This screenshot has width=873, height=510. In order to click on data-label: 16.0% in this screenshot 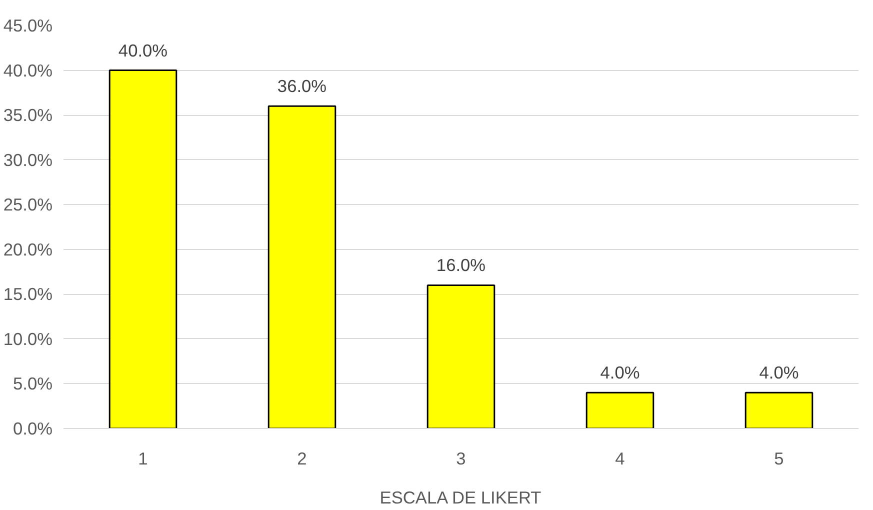, I will do `click(461, 265)`.